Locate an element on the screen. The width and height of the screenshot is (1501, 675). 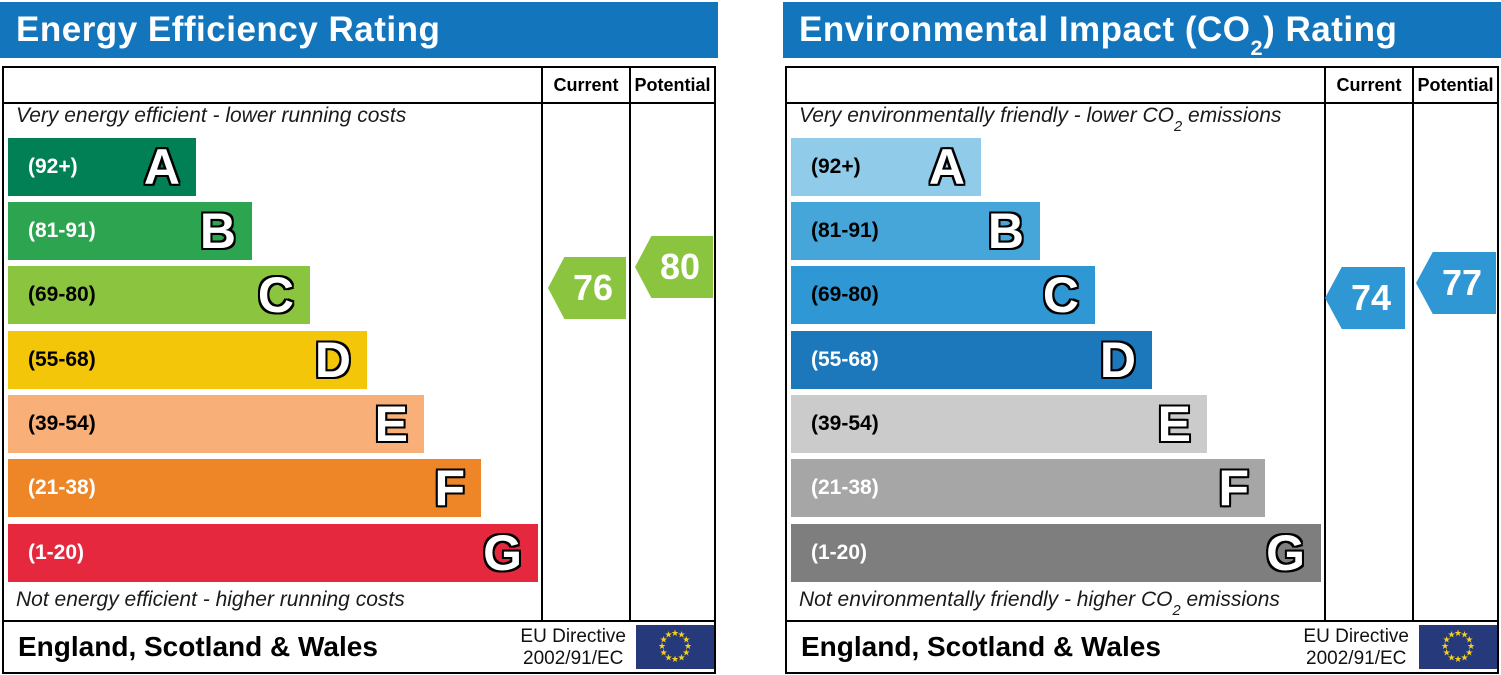
potential-rating-value: 77 is located at coordinates (1462, 282).